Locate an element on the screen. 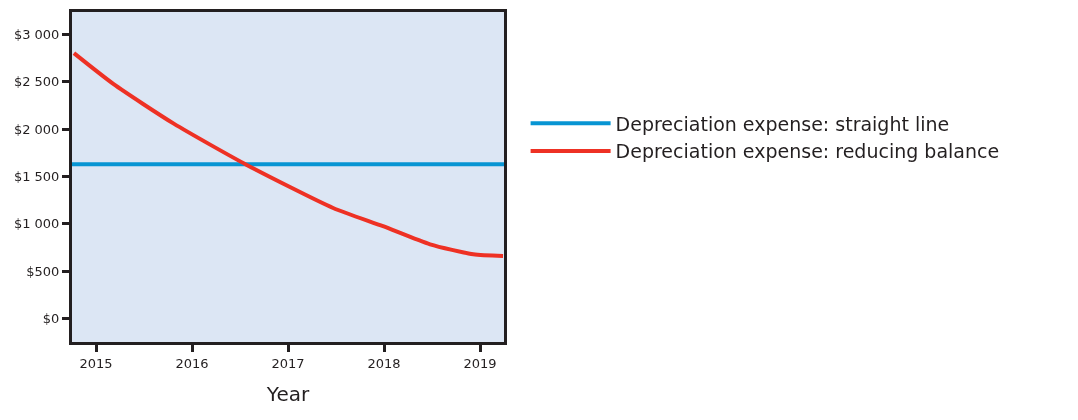 The height and width of the screenshot is (420, 1078). y-tick-label: $0 is located at coordinates (51, 319).